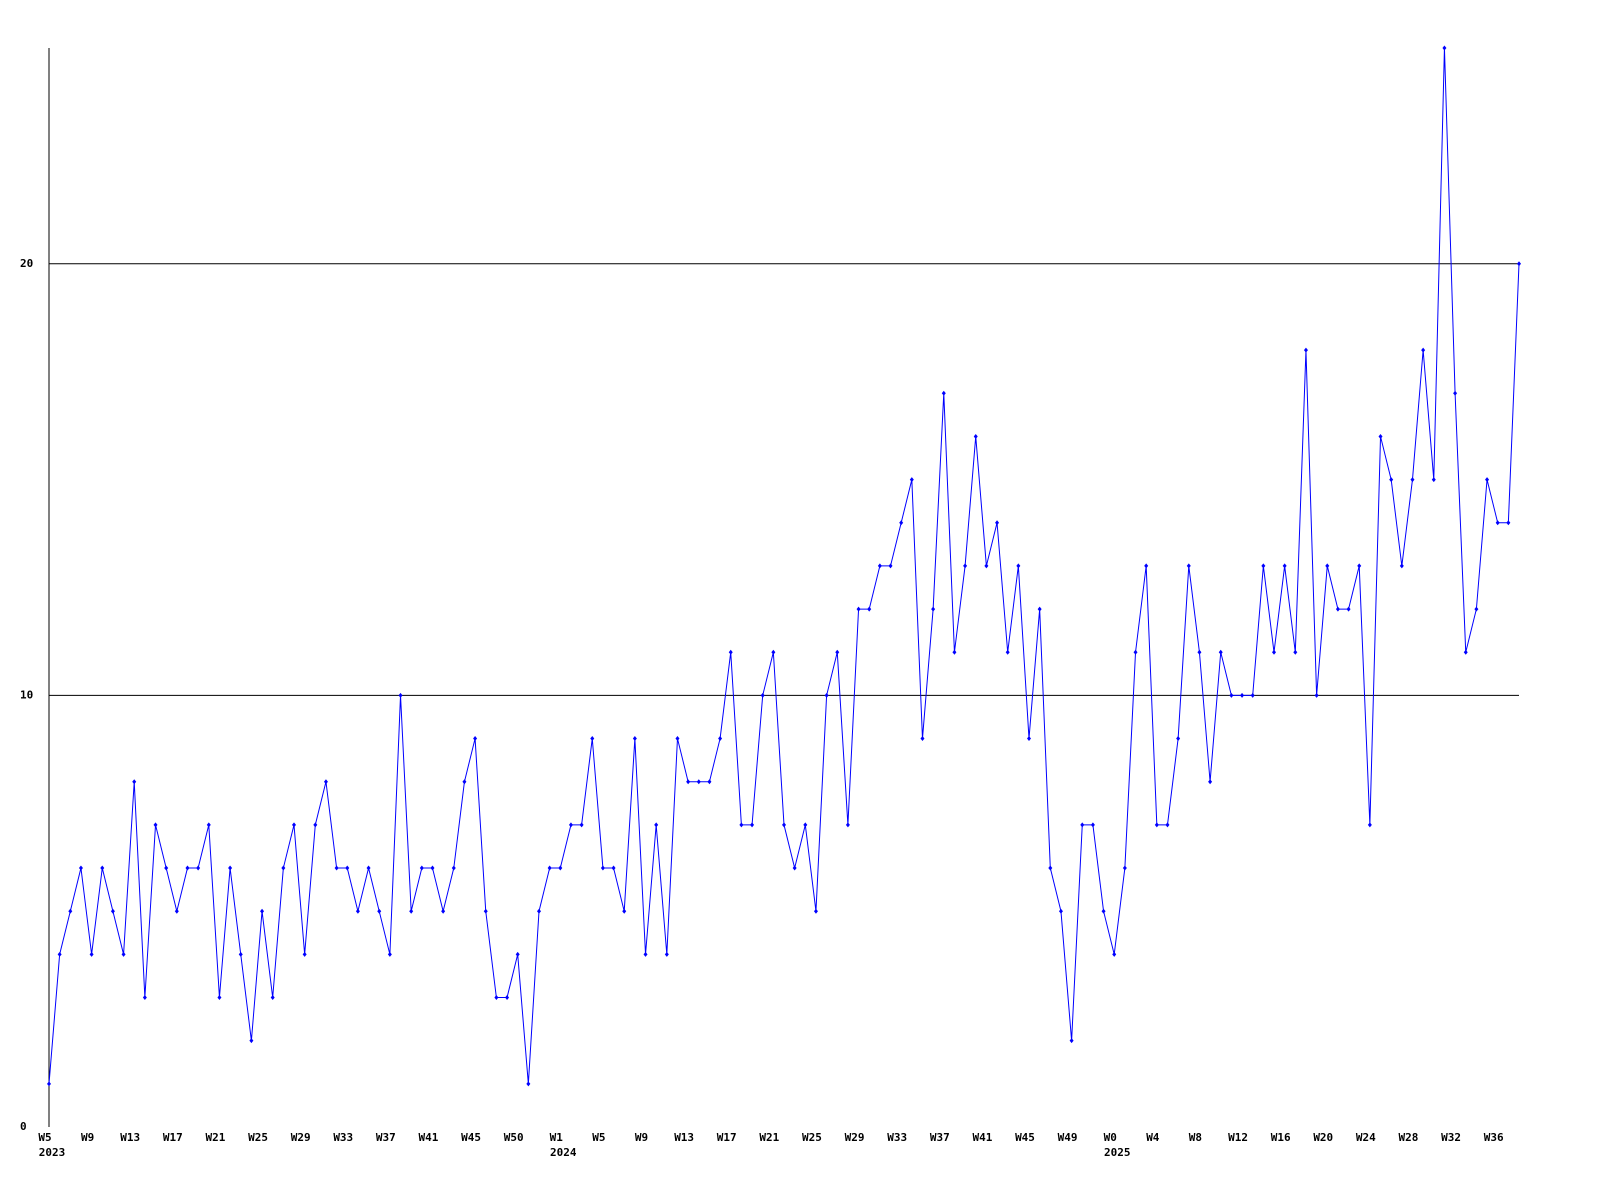 This screenshot has height=1204, width=1600. What do you see at coordinates (1409, 1137) in the screenshot?
I see `x-tick-label: W28` at bounding box center [1409, 1137].